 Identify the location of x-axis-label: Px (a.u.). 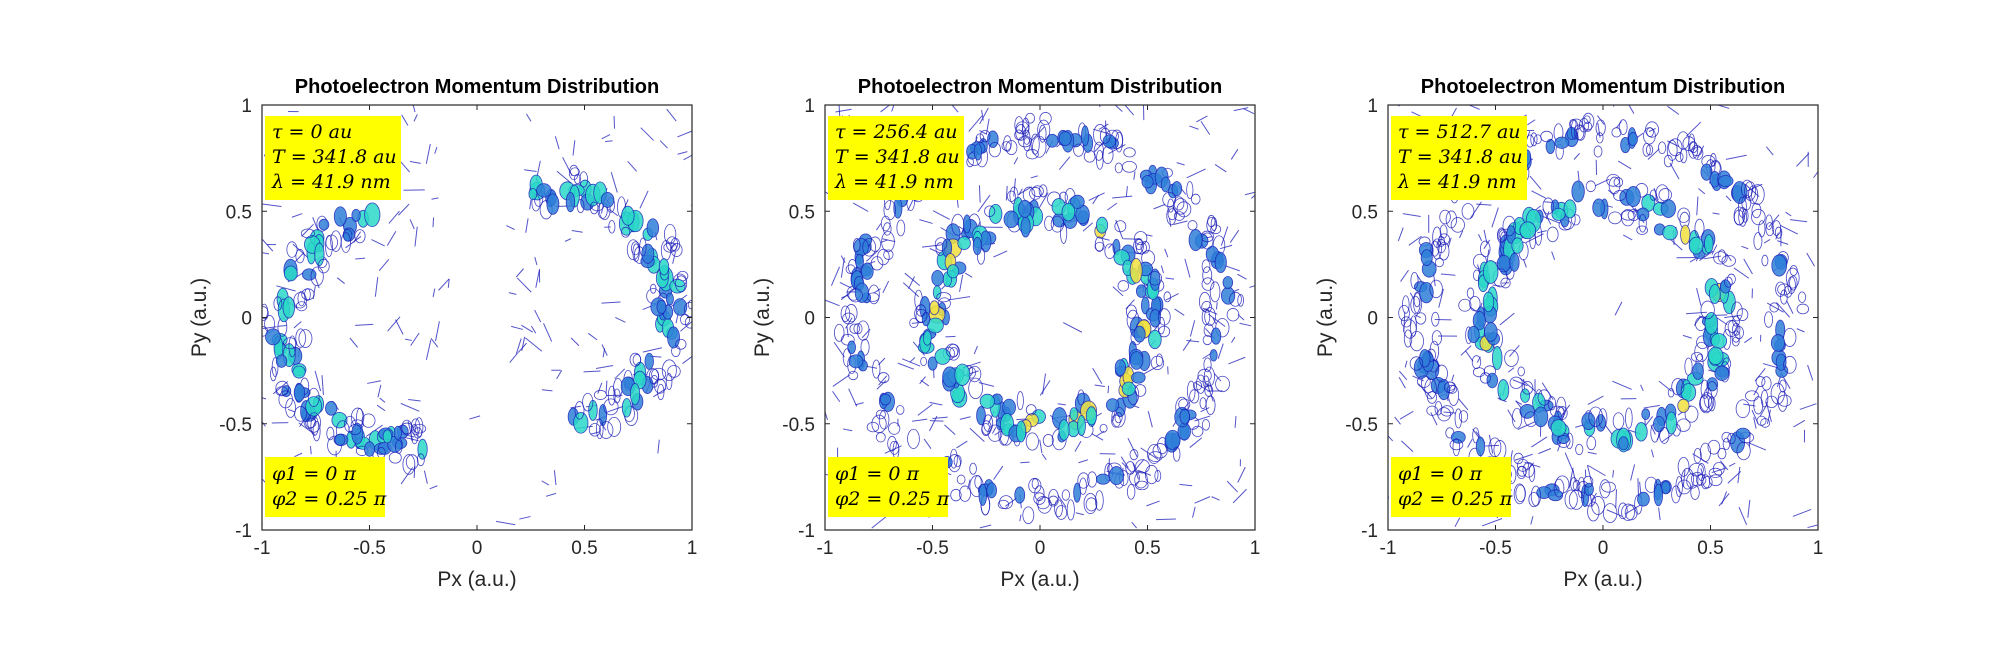
(476, 579).